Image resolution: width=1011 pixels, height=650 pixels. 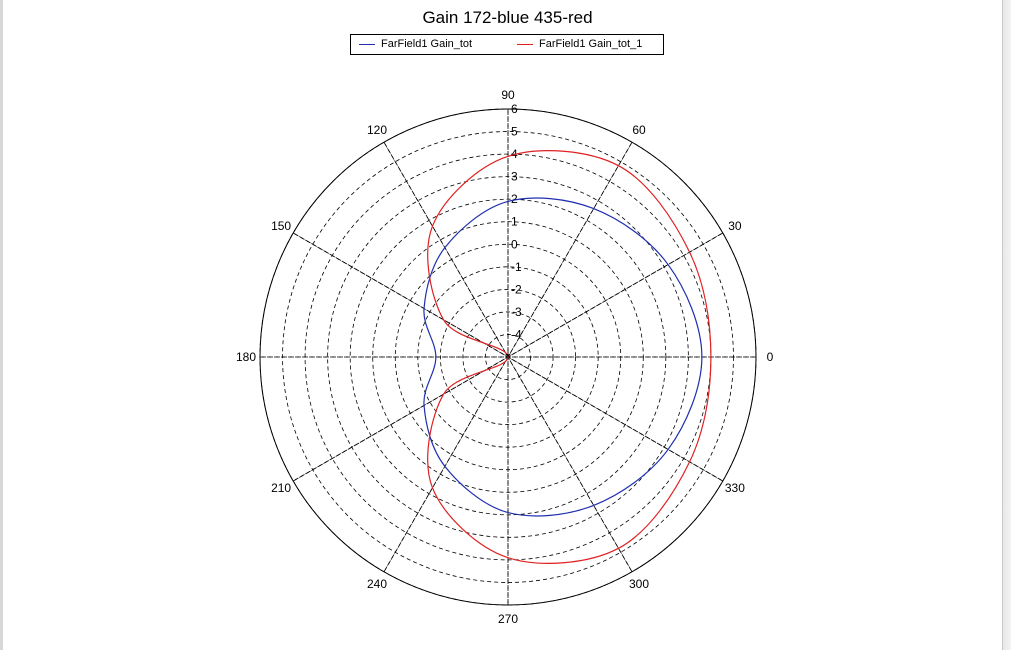 What do you see at coordinates (516, 334) in the screenshot?
I see `radial-tick-label: -4` at bounding box center [516, 334].